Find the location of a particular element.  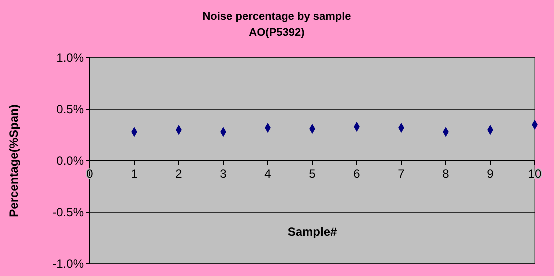

x-axis-title: Sample# is located at coordinates (313, 232).